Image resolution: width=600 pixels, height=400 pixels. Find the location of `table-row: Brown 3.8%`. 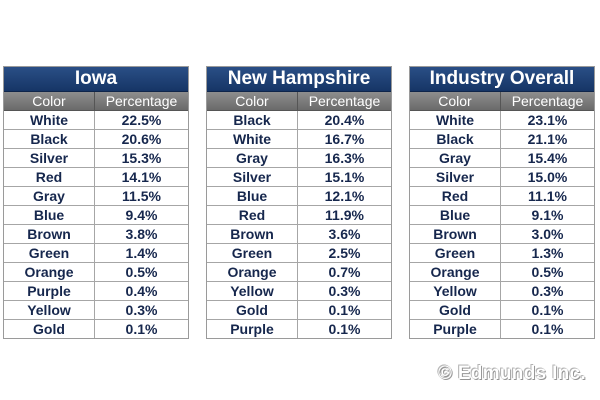

table-row: Brown 3.8% is located at coordinates (96, 233).